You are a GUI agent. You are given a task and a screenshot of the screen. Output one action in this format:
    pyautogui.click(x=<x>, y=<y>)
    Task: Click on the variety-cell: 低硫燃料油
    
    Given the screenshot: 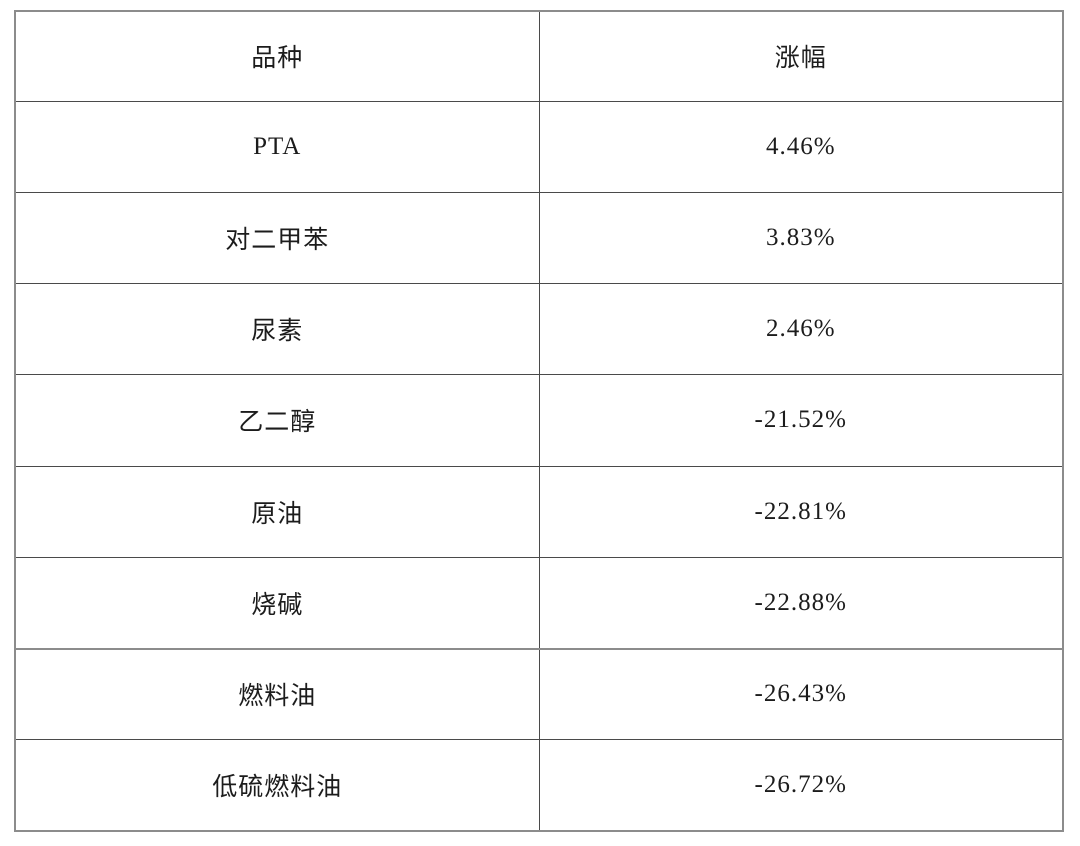 What is the action you would take?
    pyautogui.click(x=277, y=785)
    